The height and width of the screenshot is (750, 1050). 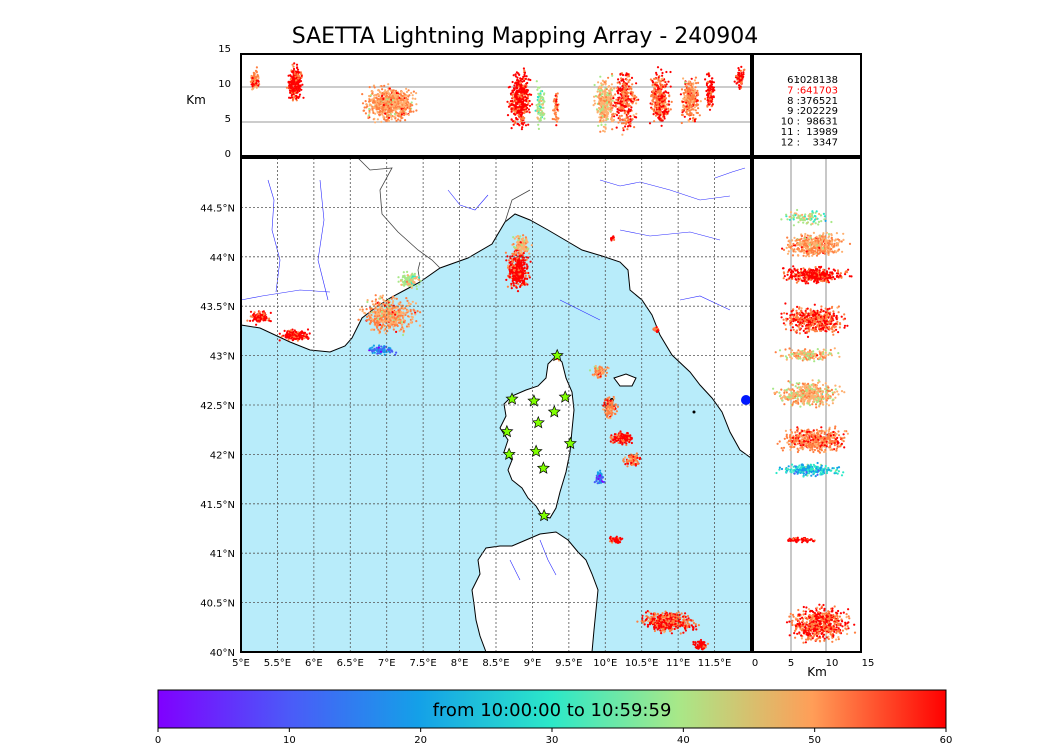 I want to click on colorbar-tick: 60, so click(x=946, y=740).